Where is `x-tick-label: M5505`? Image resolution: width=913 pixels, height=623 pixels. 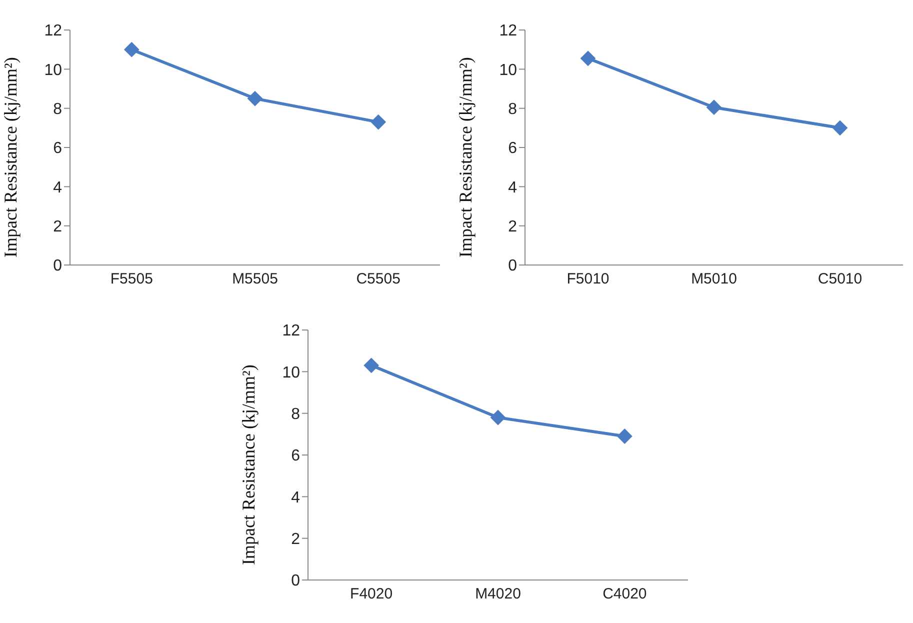
x-tick-label: M5505 is located at coordinates (255, 279).